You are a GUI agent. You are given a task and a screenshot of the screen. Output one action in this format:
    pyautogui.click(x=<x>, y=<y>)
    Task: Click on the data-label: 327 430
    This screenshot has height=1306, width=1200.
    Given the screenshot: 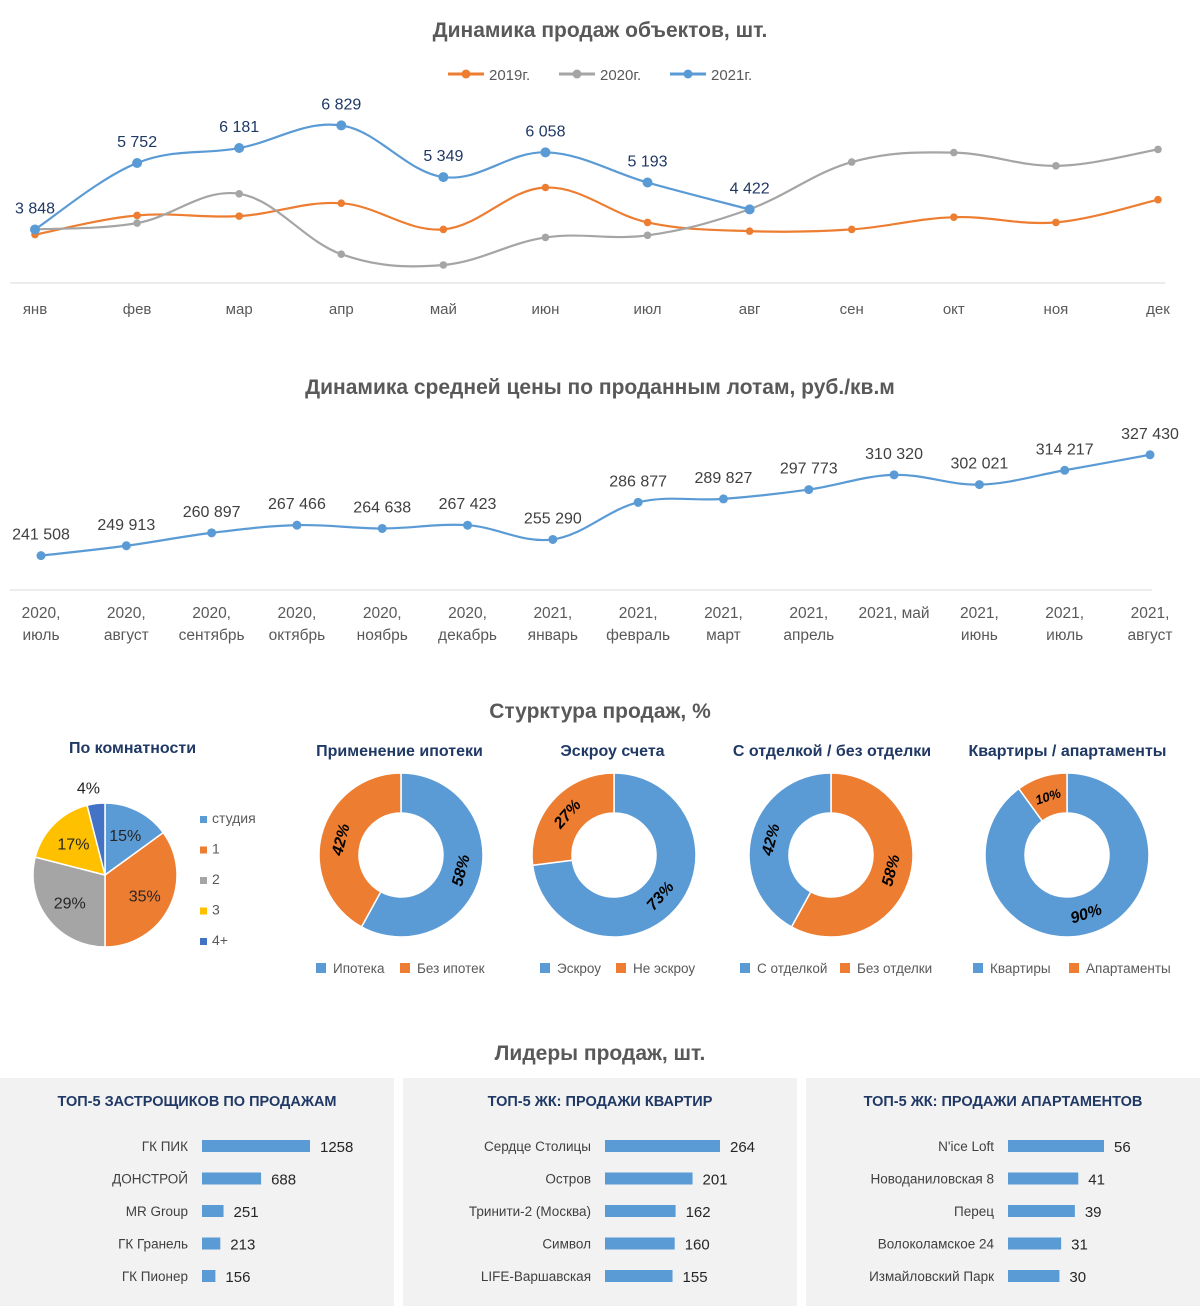 What is the action you would take?
    pyautogui.click(x=1150, y=434)
    